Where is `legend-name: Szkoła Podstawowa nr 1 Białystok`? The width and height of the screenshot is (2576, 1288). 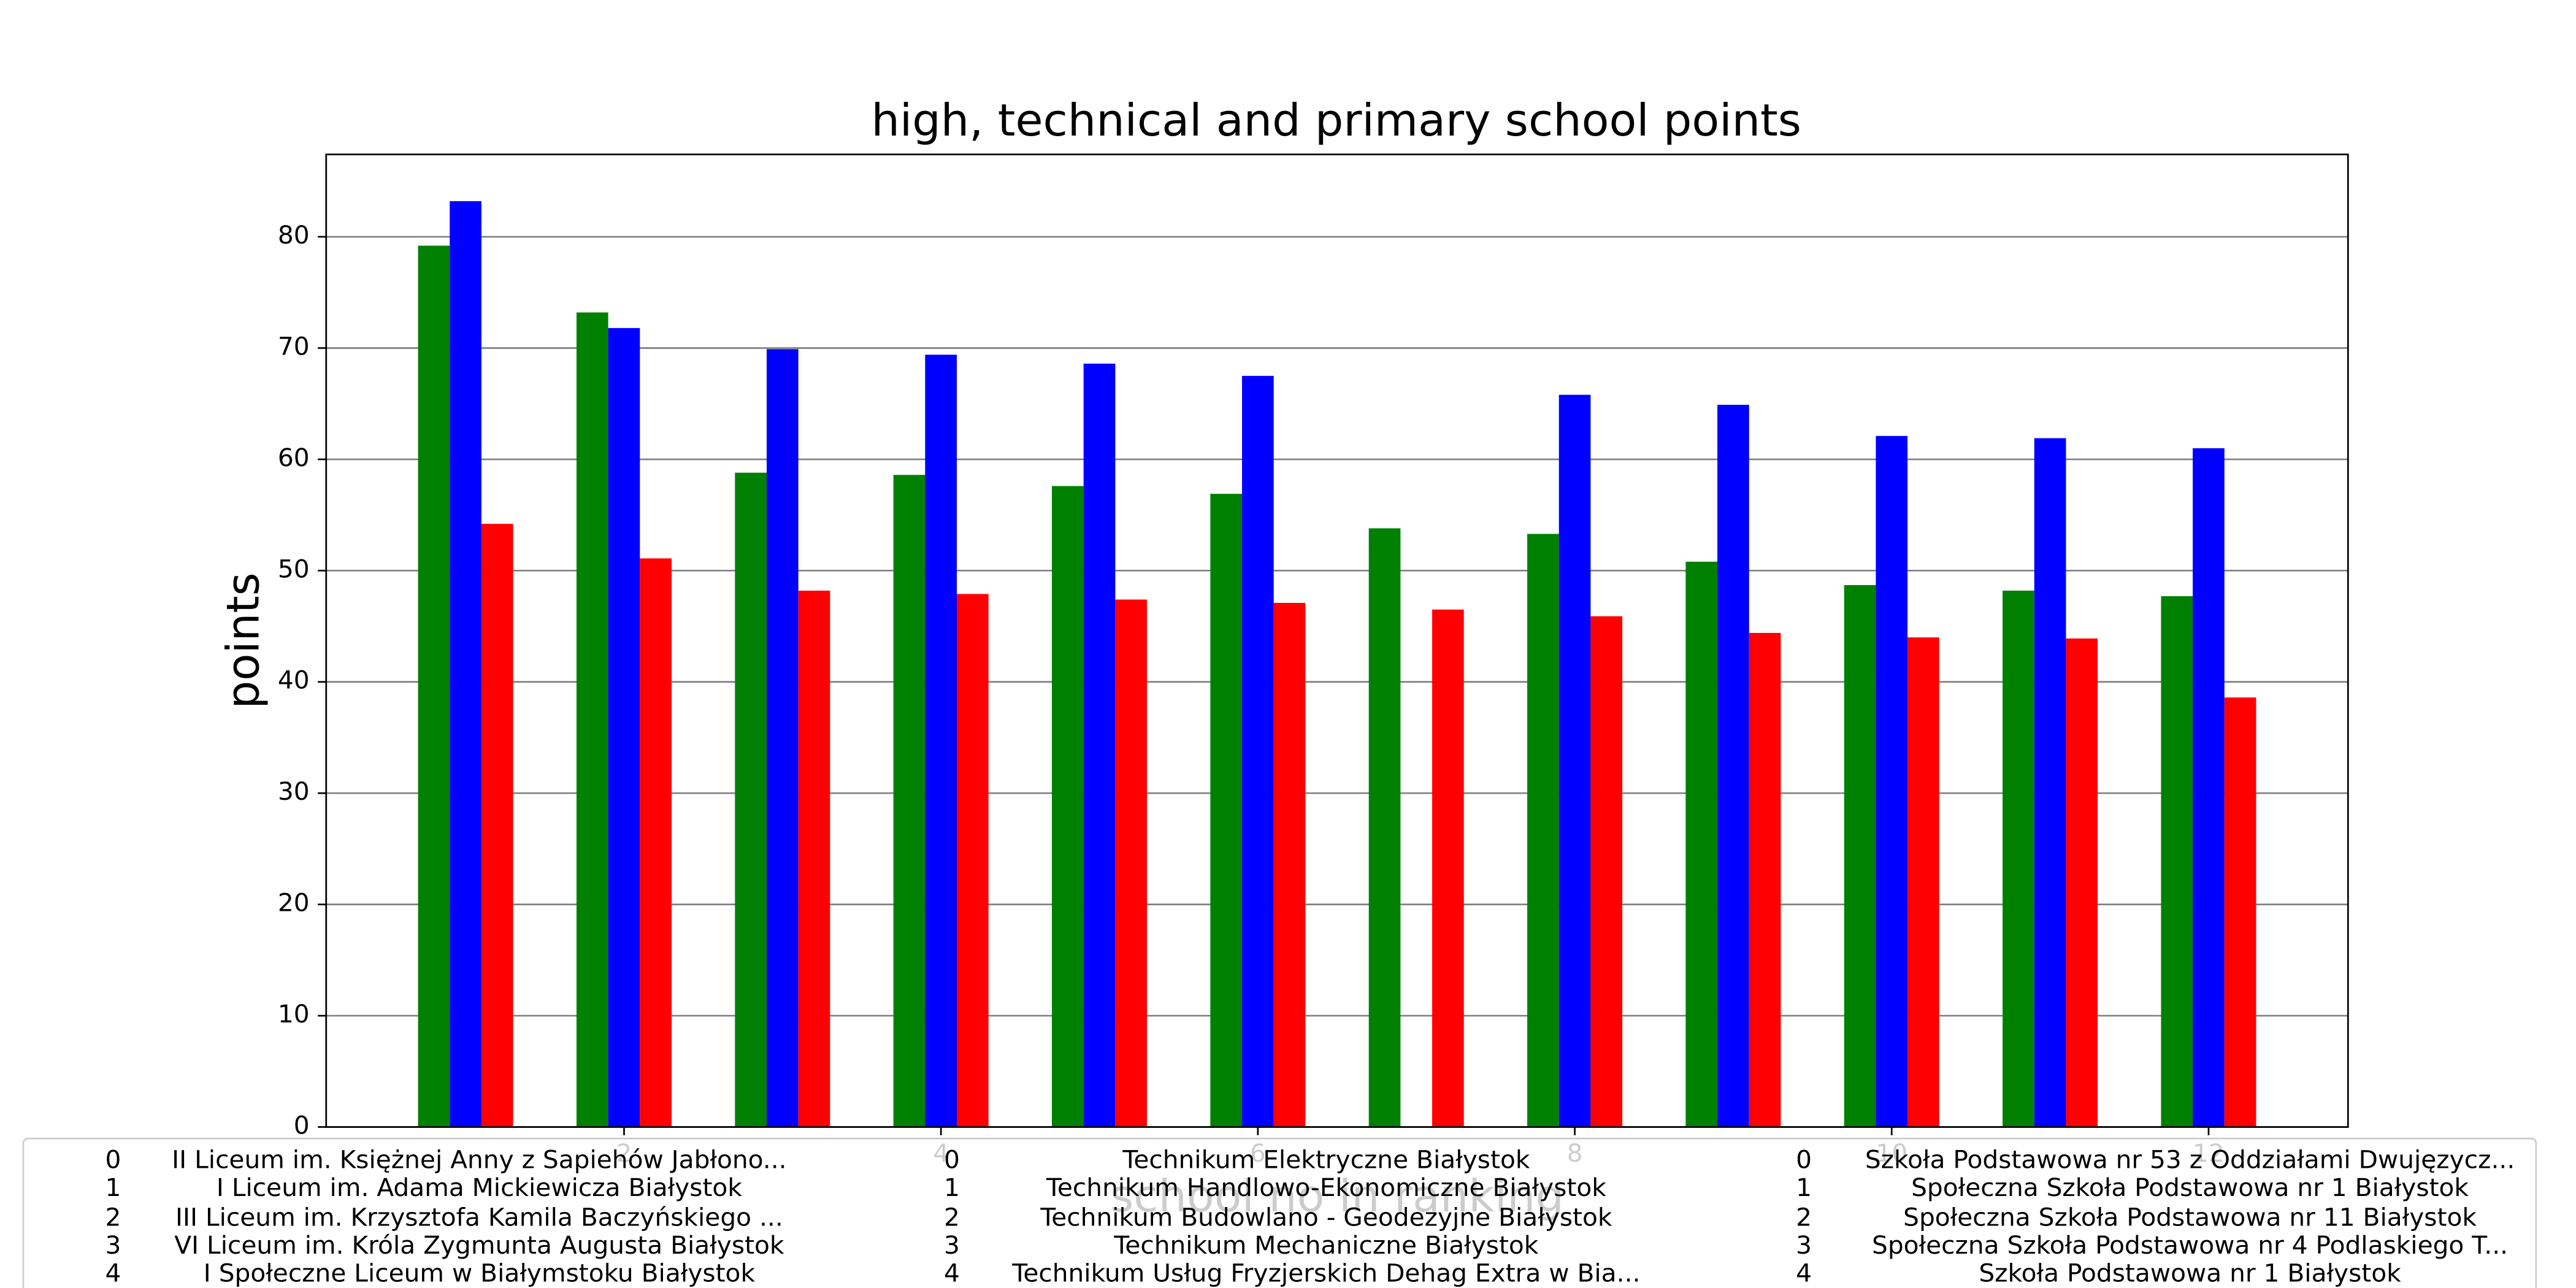 legend-name: Szkoła Podstawowa nr 1 Białystok is located at coordinates (2190, 1273).